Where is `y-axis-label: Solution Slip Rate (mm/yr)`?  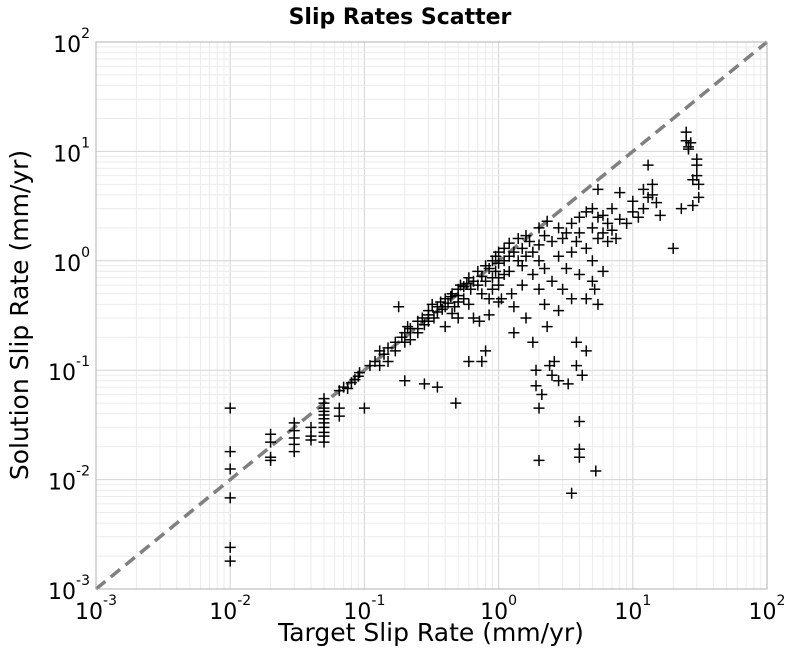
y-axis-label: Solution Slip Rate (mm/yr) is located at coordinates (19, 315).